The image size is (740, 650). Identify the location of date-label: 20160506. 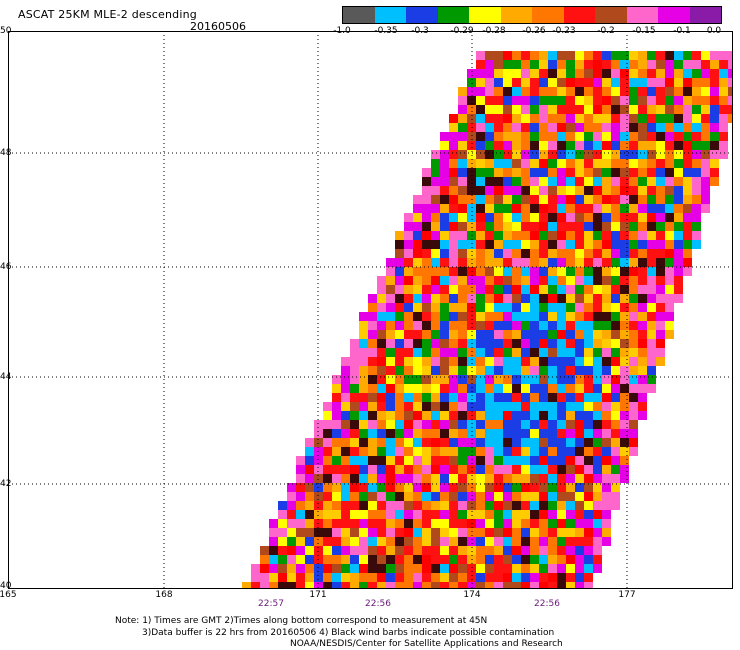
(218, 26).